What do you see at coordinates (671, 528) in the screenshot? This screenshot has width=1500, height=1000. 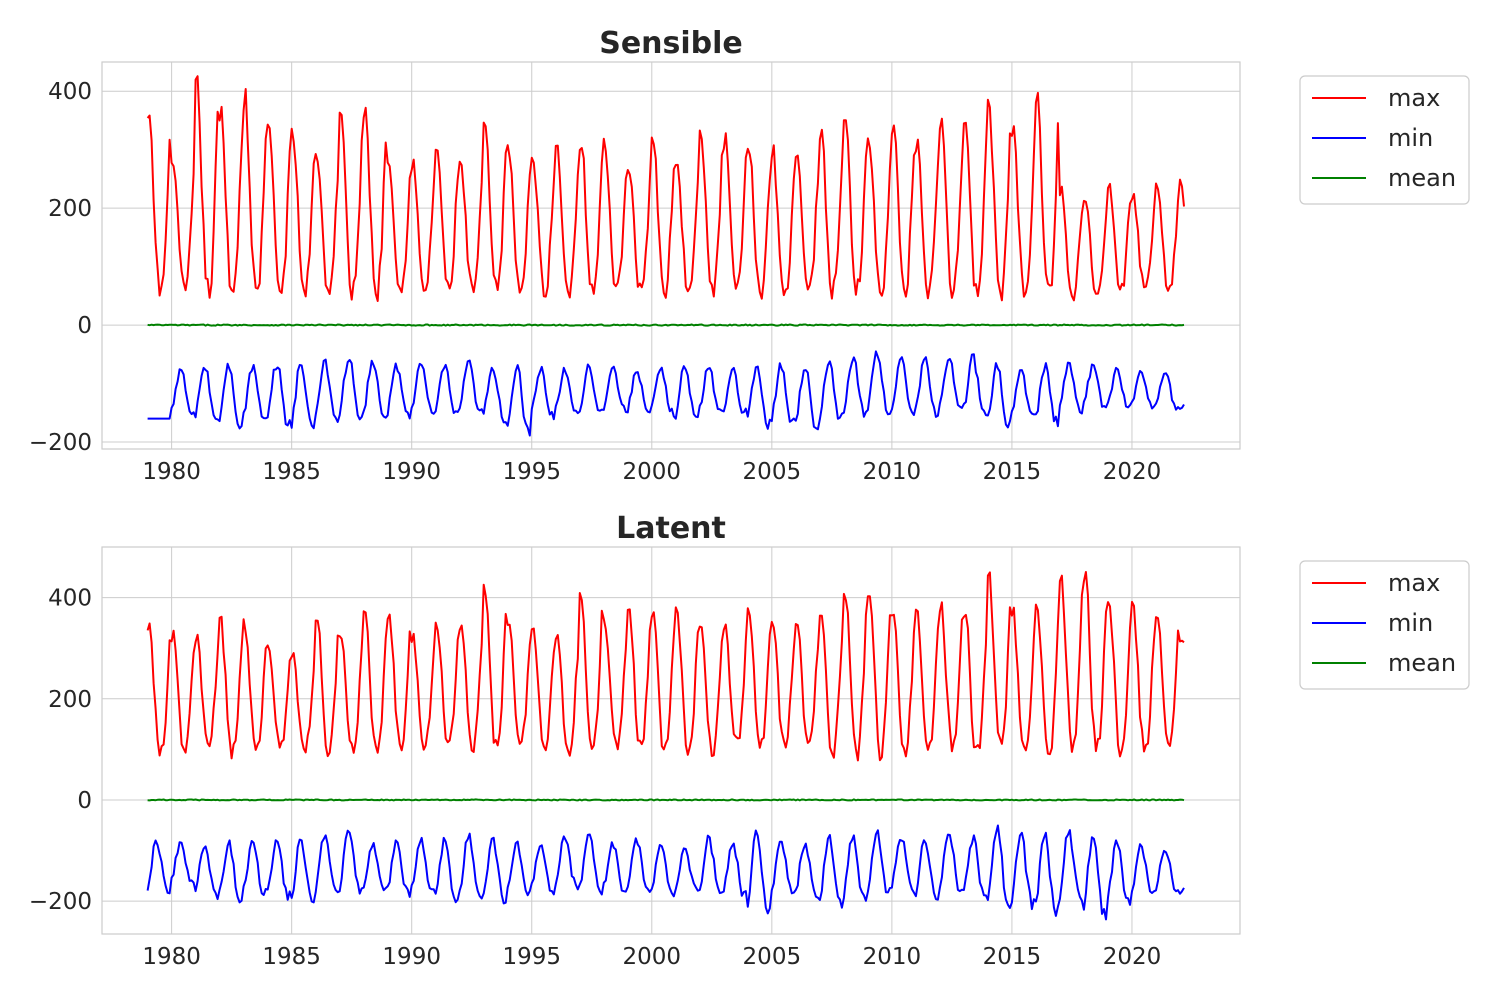 I see `chart-title: Latent` at bounding box center [671, 528].